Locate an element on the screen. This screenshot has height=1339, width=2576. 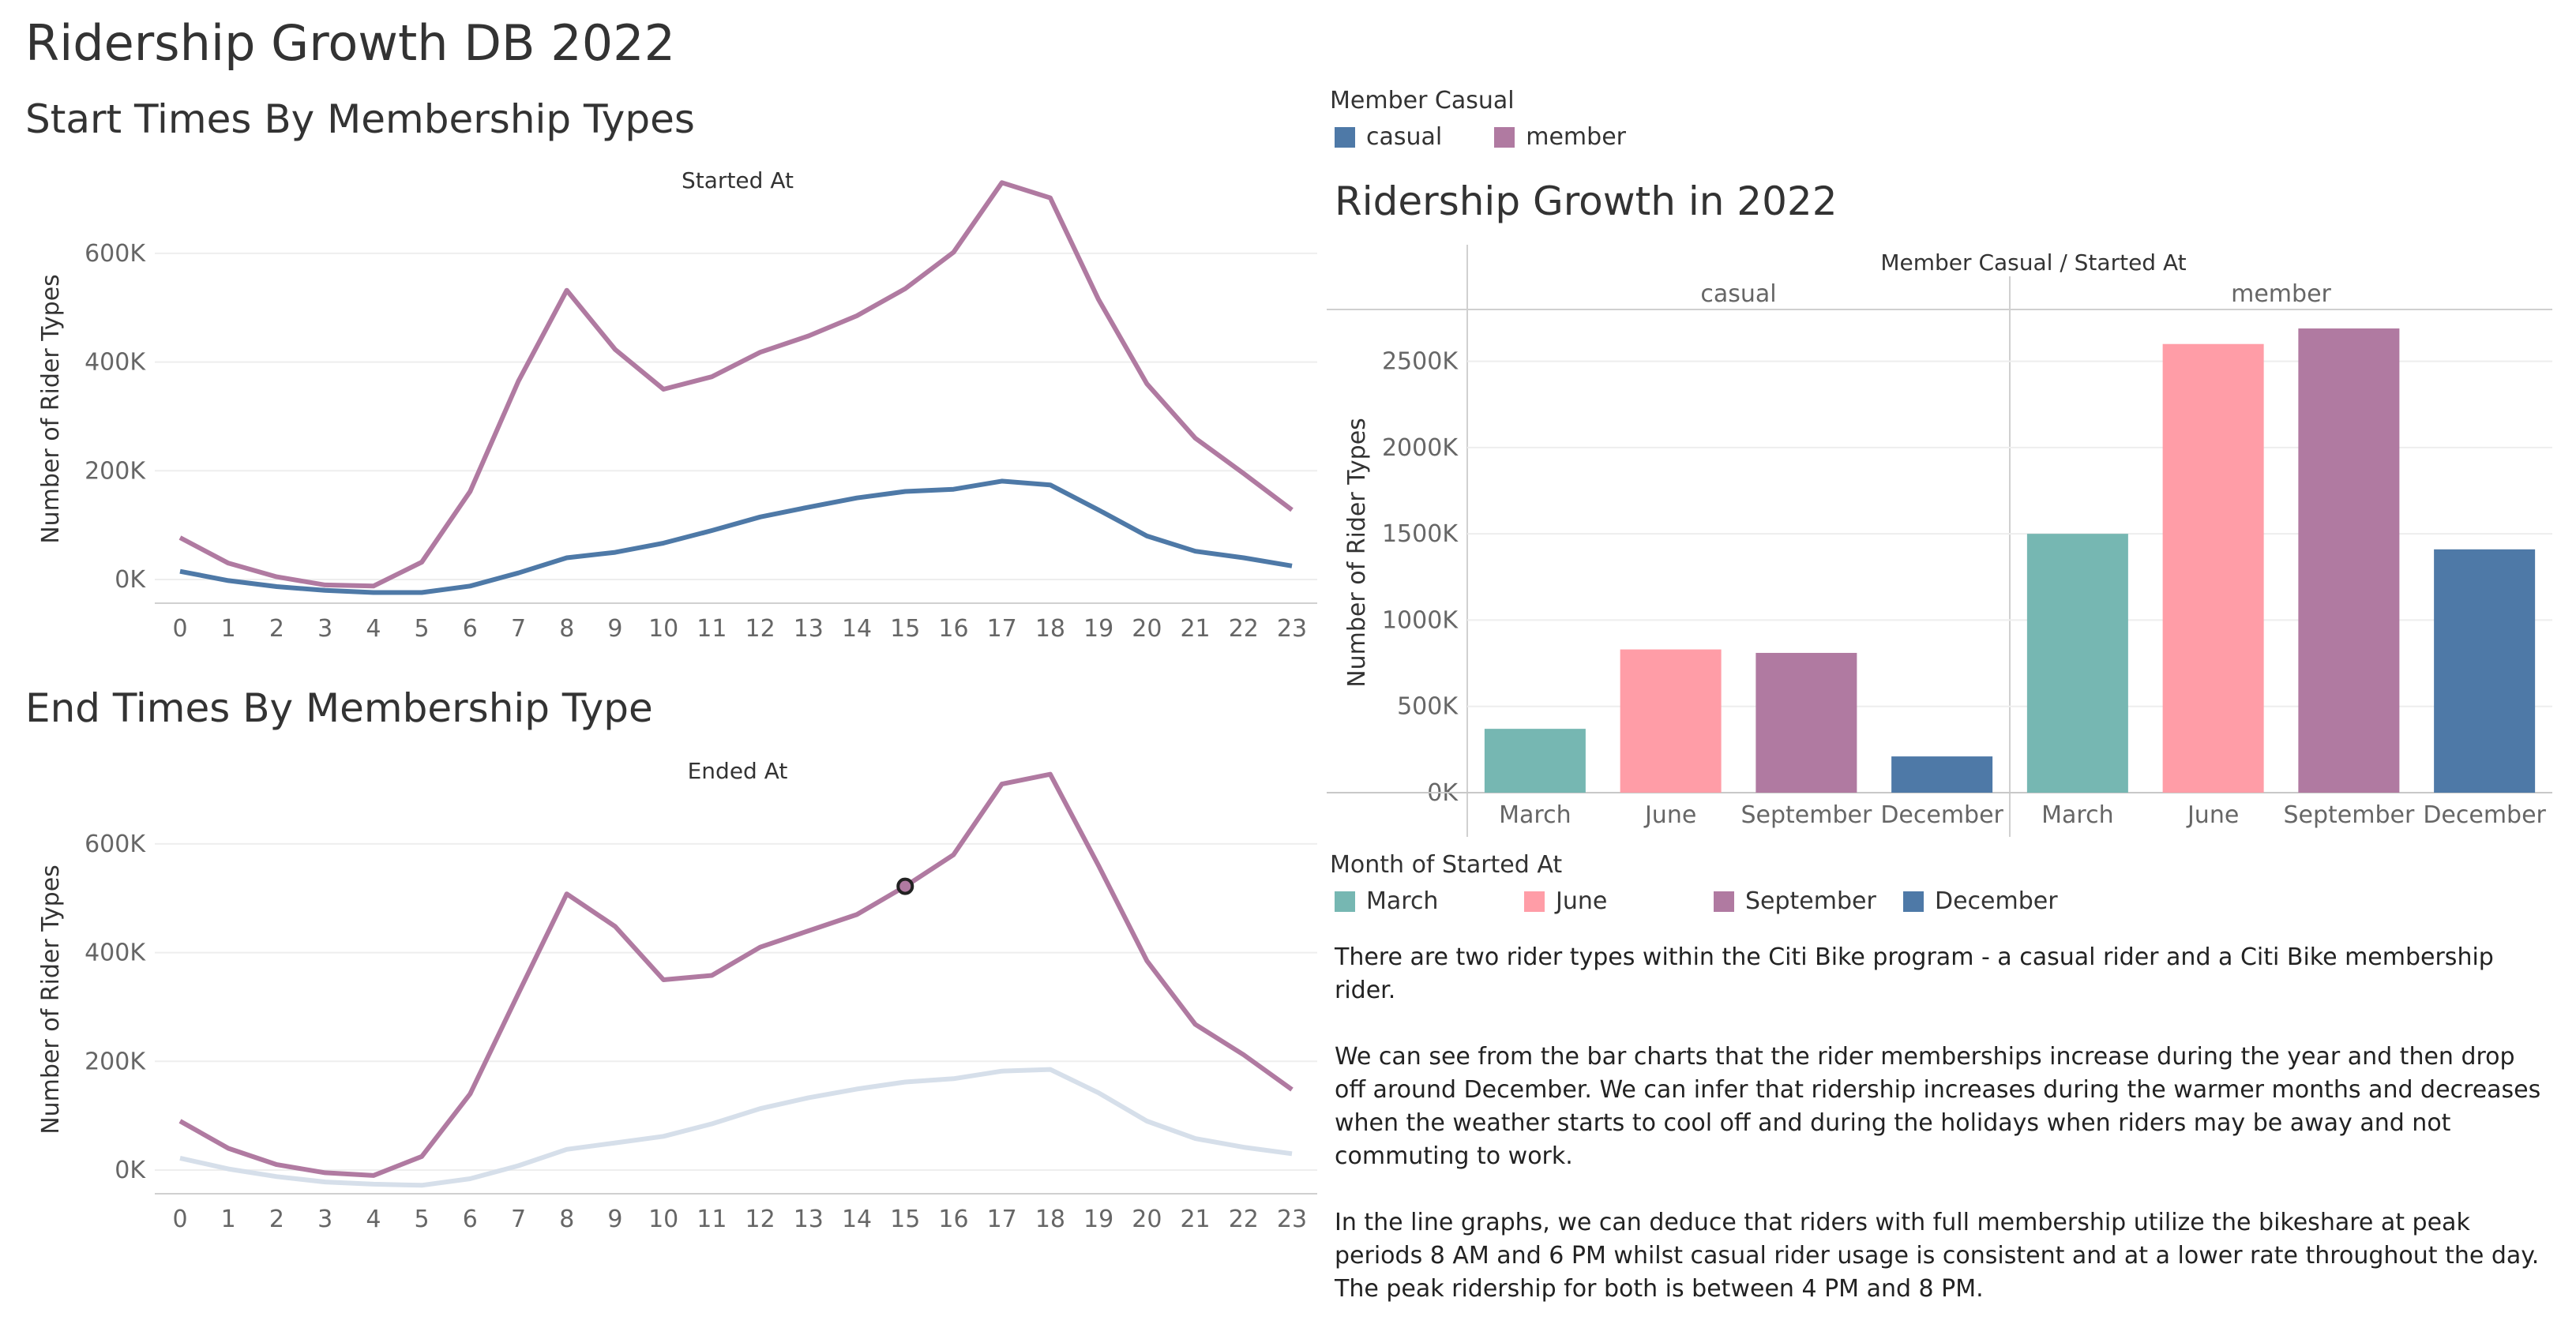
bar-member-december is located at coordinates (2484, 671).